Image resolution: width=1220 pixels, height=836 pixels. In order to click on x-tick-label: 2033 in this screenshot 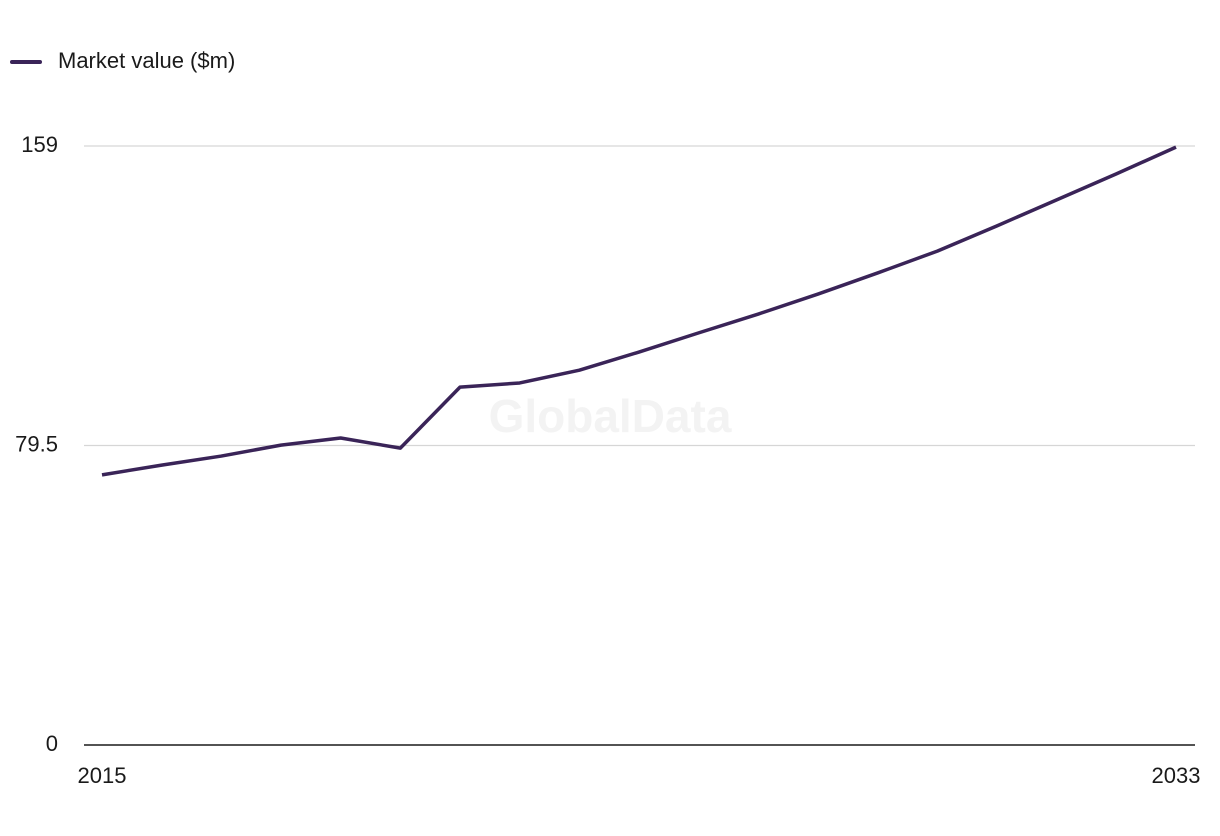, I will do `click(1176, 775)`.